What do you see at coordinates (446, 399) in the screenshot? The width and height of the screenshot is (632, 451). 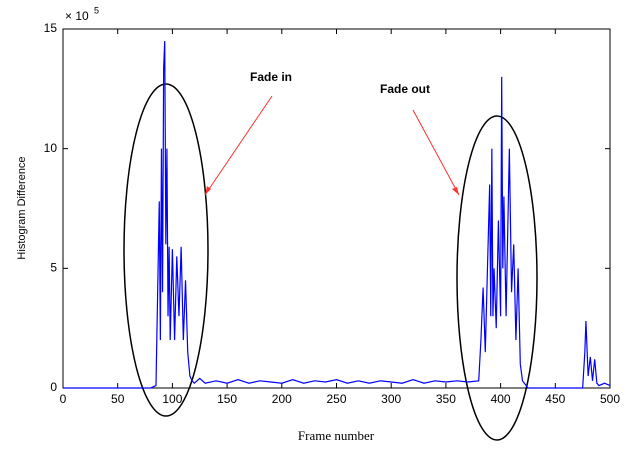 I see `x-tick-label: 350` at bounding box center [446, 399].